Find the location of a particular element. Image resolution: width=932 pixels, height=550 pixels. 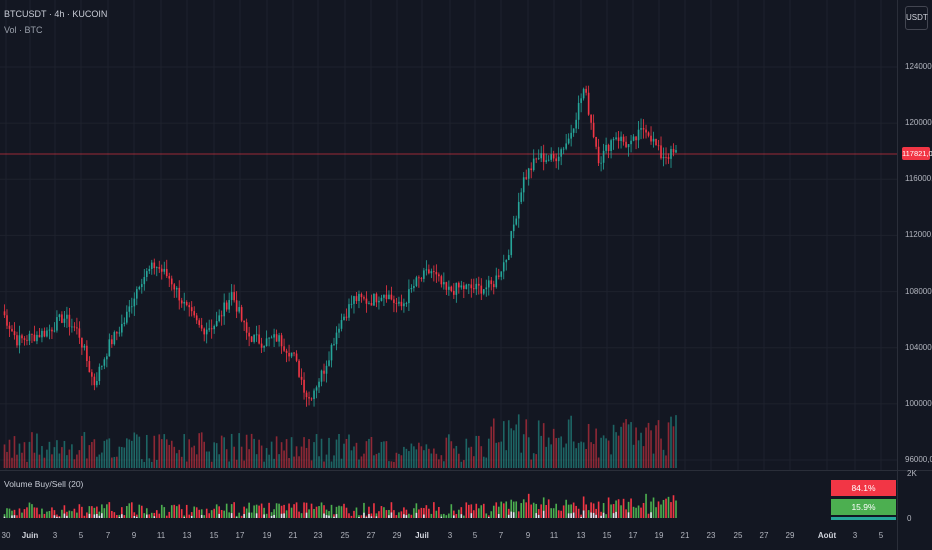

price-tick-label: 124000,0 is located at coordinates (918, 66).